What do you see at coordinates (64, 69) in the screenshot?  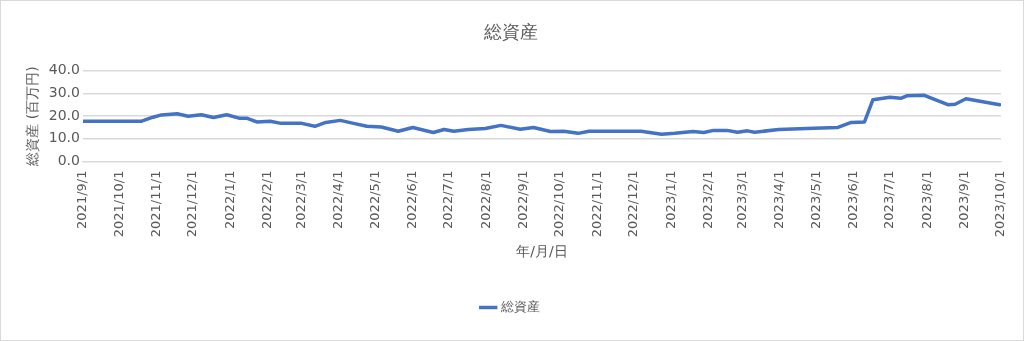 I see `y-tick-label: 40.0` at bounding box center [64, 69].